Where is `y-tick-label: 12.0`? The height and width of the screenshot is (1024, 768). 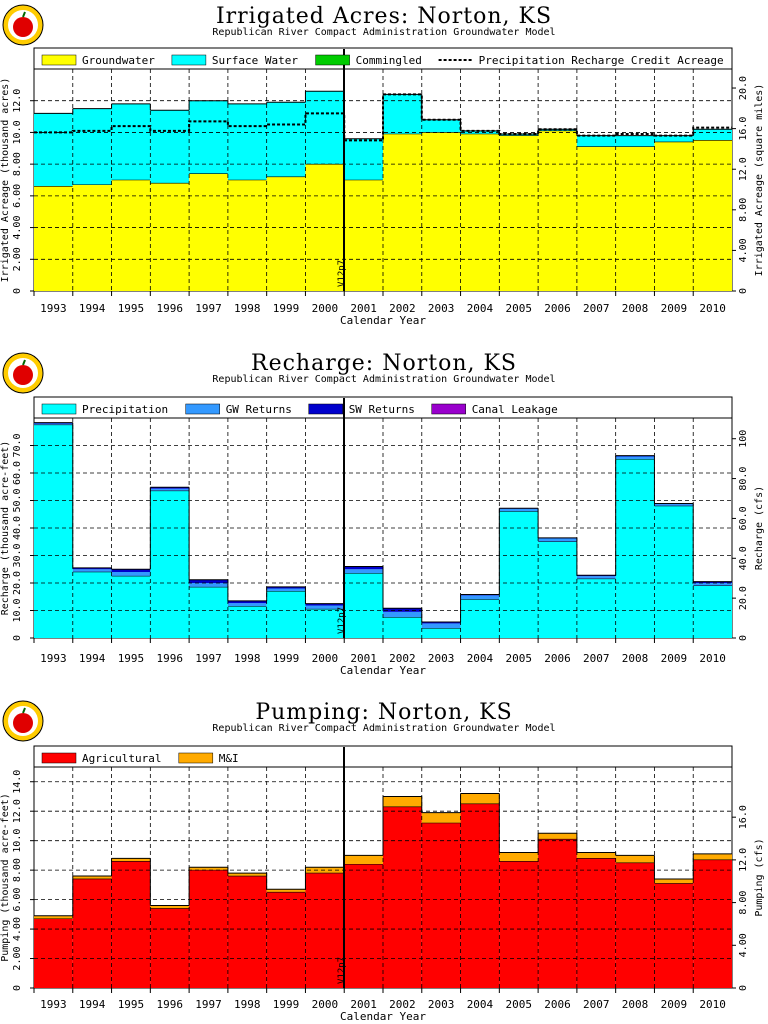 y-tick-label: 12.0 is located at coordinates (17, 811).